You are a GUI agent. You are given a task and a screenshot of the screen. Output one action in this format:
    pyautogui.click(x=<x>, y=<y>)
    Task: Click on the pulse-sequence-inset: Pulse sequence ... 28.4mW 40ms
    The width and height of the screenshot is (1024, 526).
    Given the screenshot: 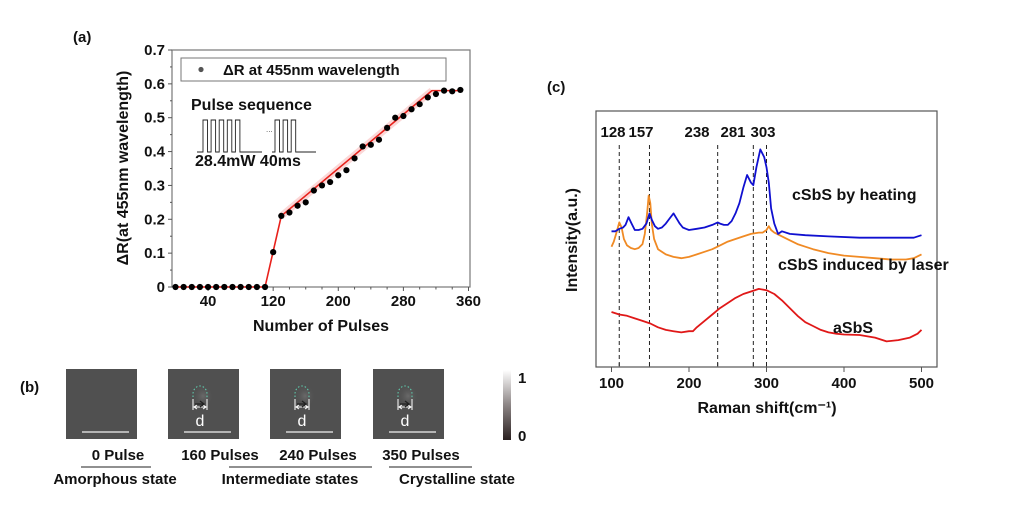 What is the action you would take?
    pyautogui.click(x=253, y=133)
    